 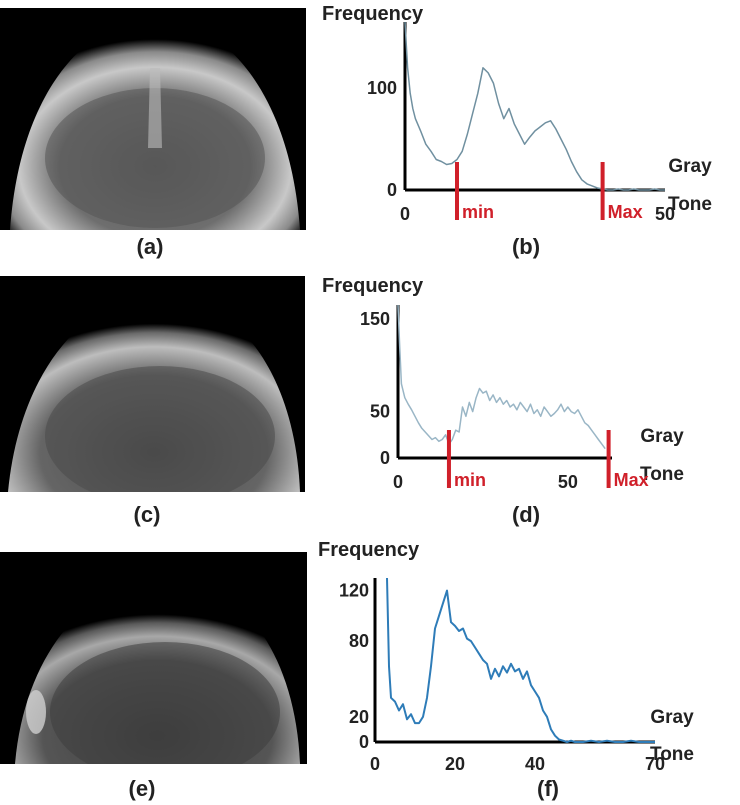 I want to click on histogram-b: Frequency Gray Tone 0 100 0 50 min Max, so click(x=517, y=113).